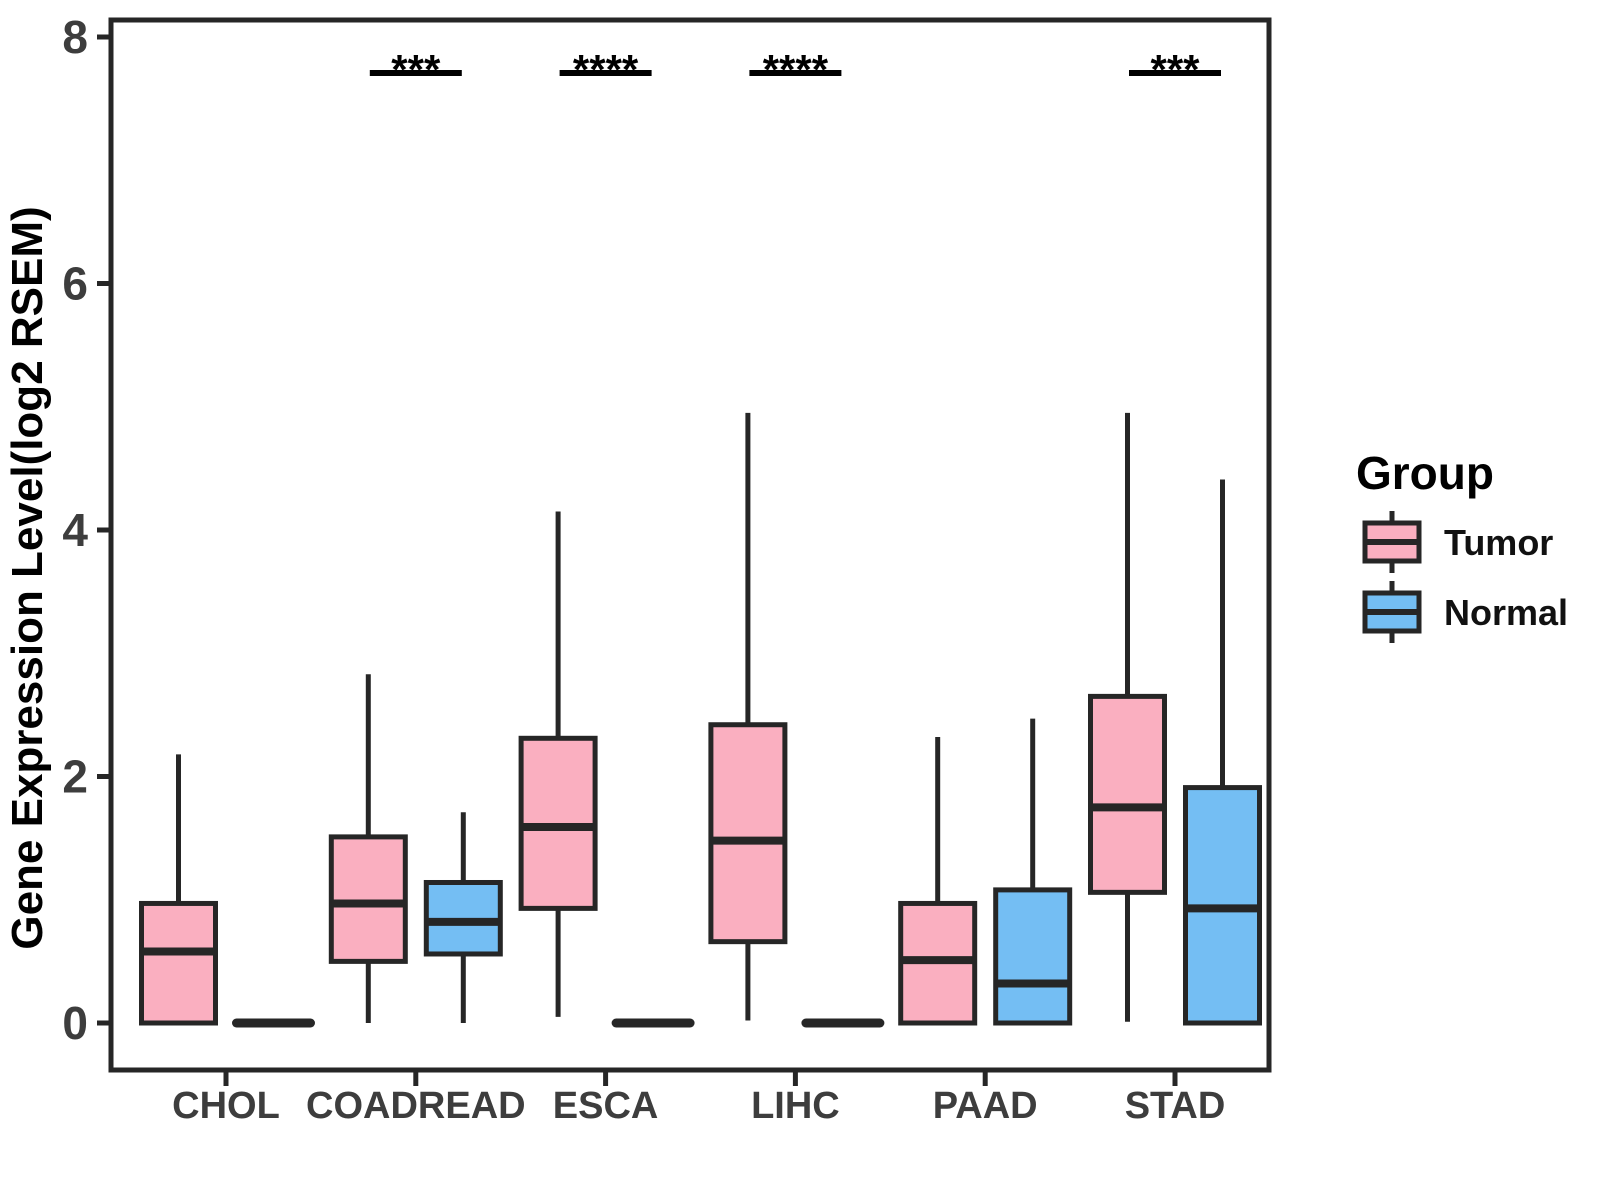 Image resolution: width=1600 pixels, height=1200 pixels. I want to click on sig-label-ESCA: ****, so click(606, 69).